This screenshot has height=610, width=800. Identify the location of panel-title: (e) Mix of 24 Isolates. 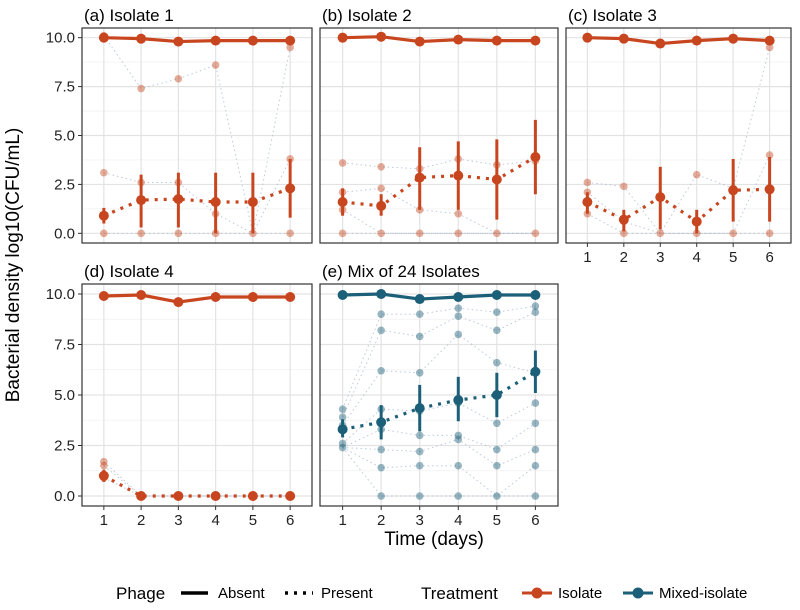
(401, 271).